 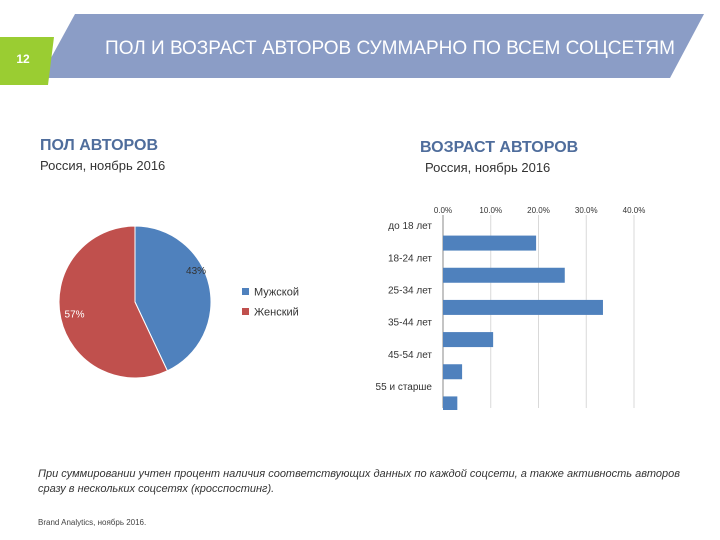 What do you see at coordinates (634, 210) in the screenshot?
I see `x-tick-label: 40.0%` at bounding box center [634, 210].